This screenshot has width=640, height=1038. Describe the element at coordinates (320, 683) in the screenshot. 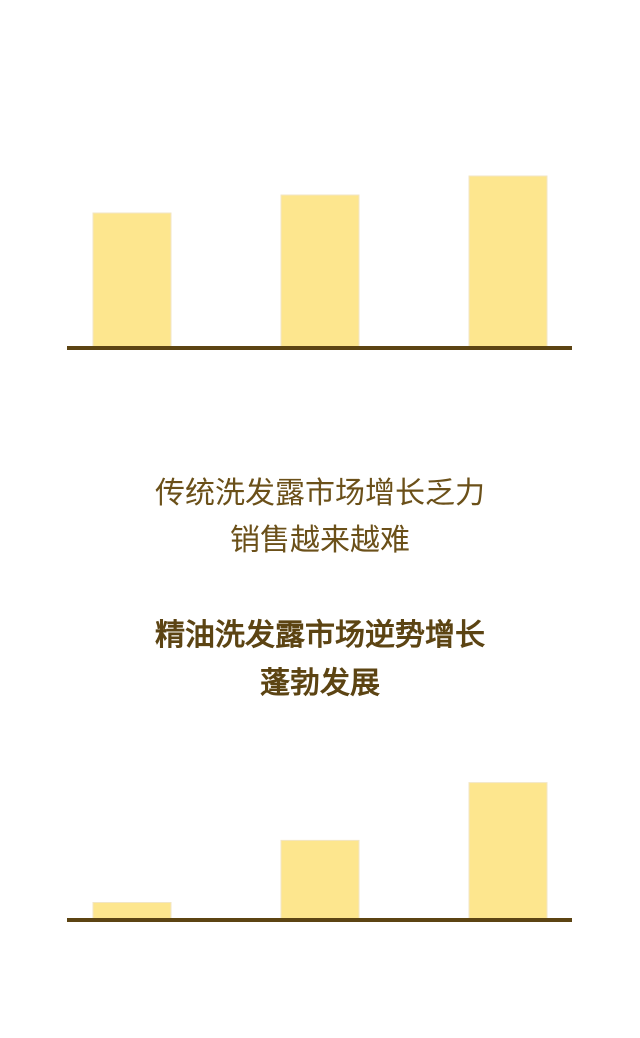

I see `caption-bold-line-2: 蓬勃发展` at that location.